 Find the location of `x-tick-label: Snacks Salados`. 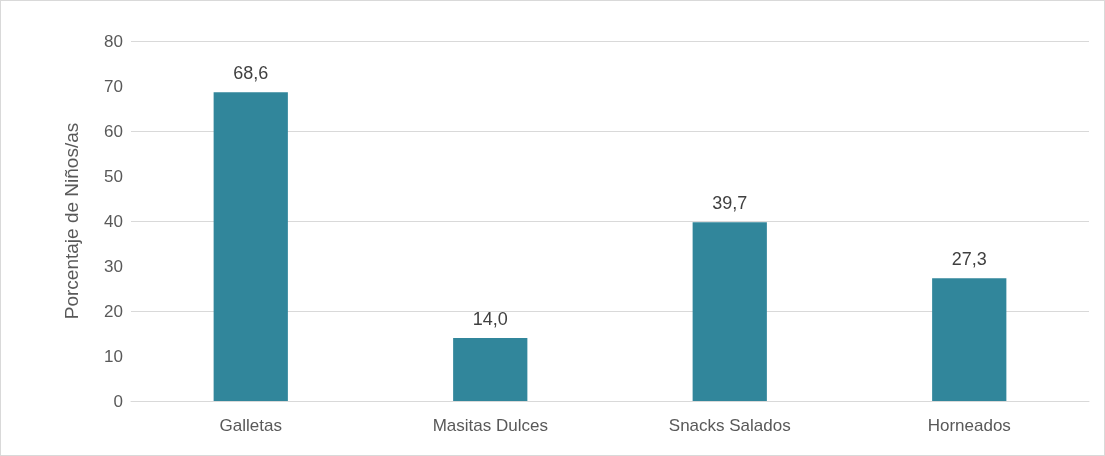

x-tick-label: Snacks Salados is located at coordinates (729, 425).